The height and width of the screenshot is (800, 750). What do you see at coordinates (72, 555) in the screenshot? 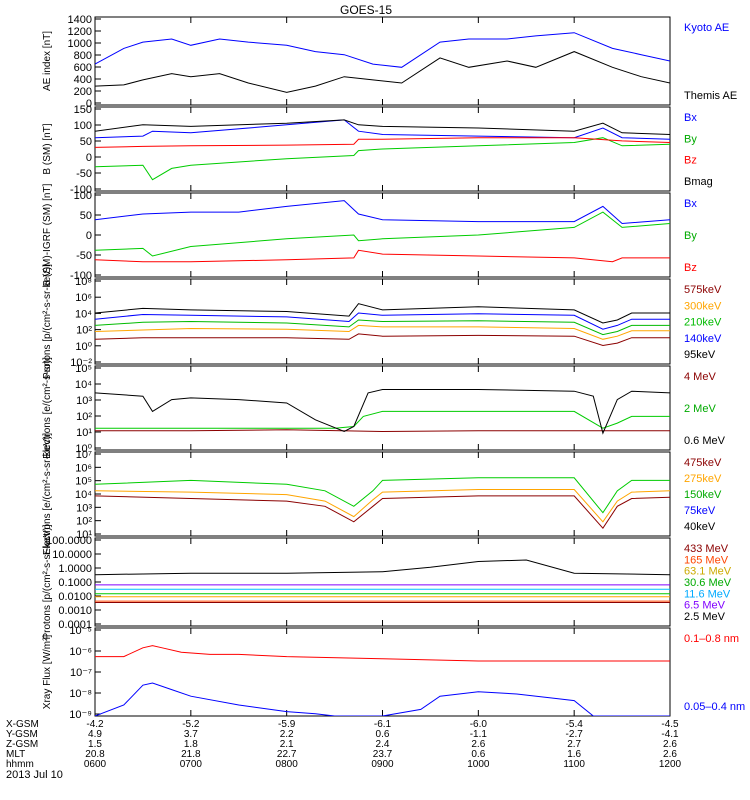
I see `y-tick-label: 10.0000` at bounding box center [72, 555].